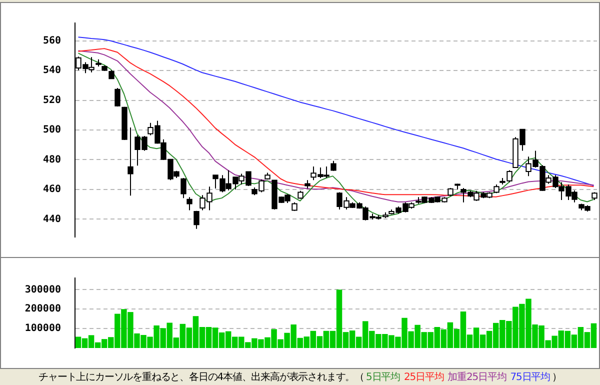 The height and width of the screenshot is (385, 600). I want to click on y-tick-label: 560, so click(51, 40).